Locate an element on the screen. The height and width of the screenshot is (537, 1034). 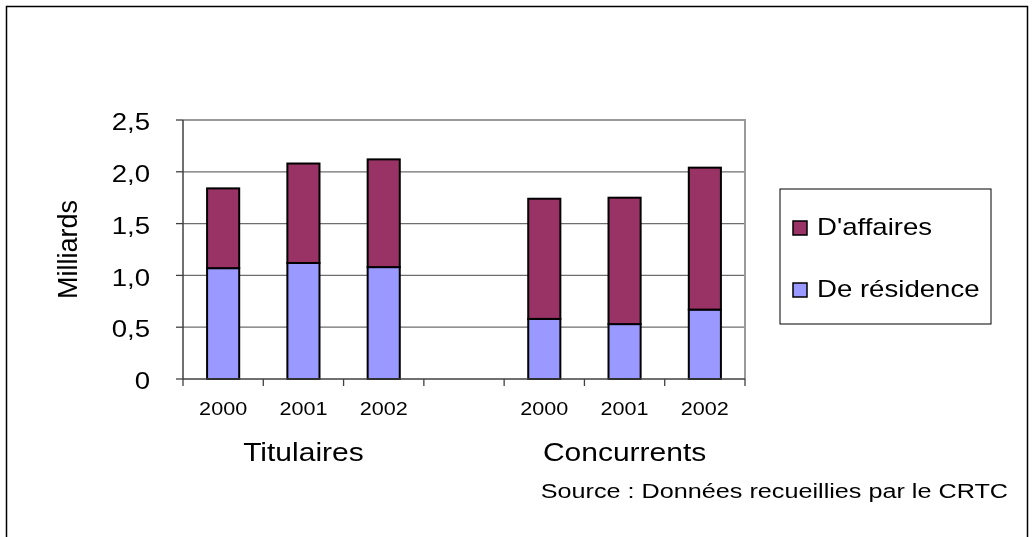
legend-label: D'affaires is located at coordinates (875, 227).